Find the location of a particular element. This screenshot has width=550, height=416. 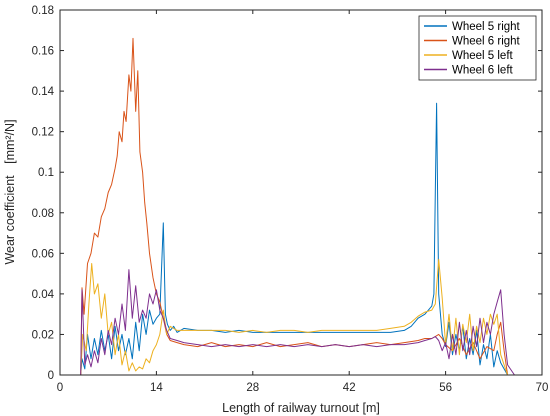

y-tick-label: 0.14 is located at coordinates (43, 92).